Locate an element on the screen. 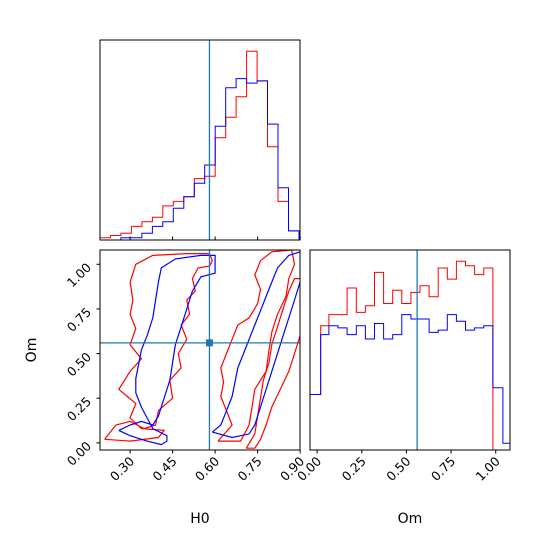 The width and height of the screenshot is (550, 550). om-y-tick-label-3: 0.75 is located at coordinates (79, 319).